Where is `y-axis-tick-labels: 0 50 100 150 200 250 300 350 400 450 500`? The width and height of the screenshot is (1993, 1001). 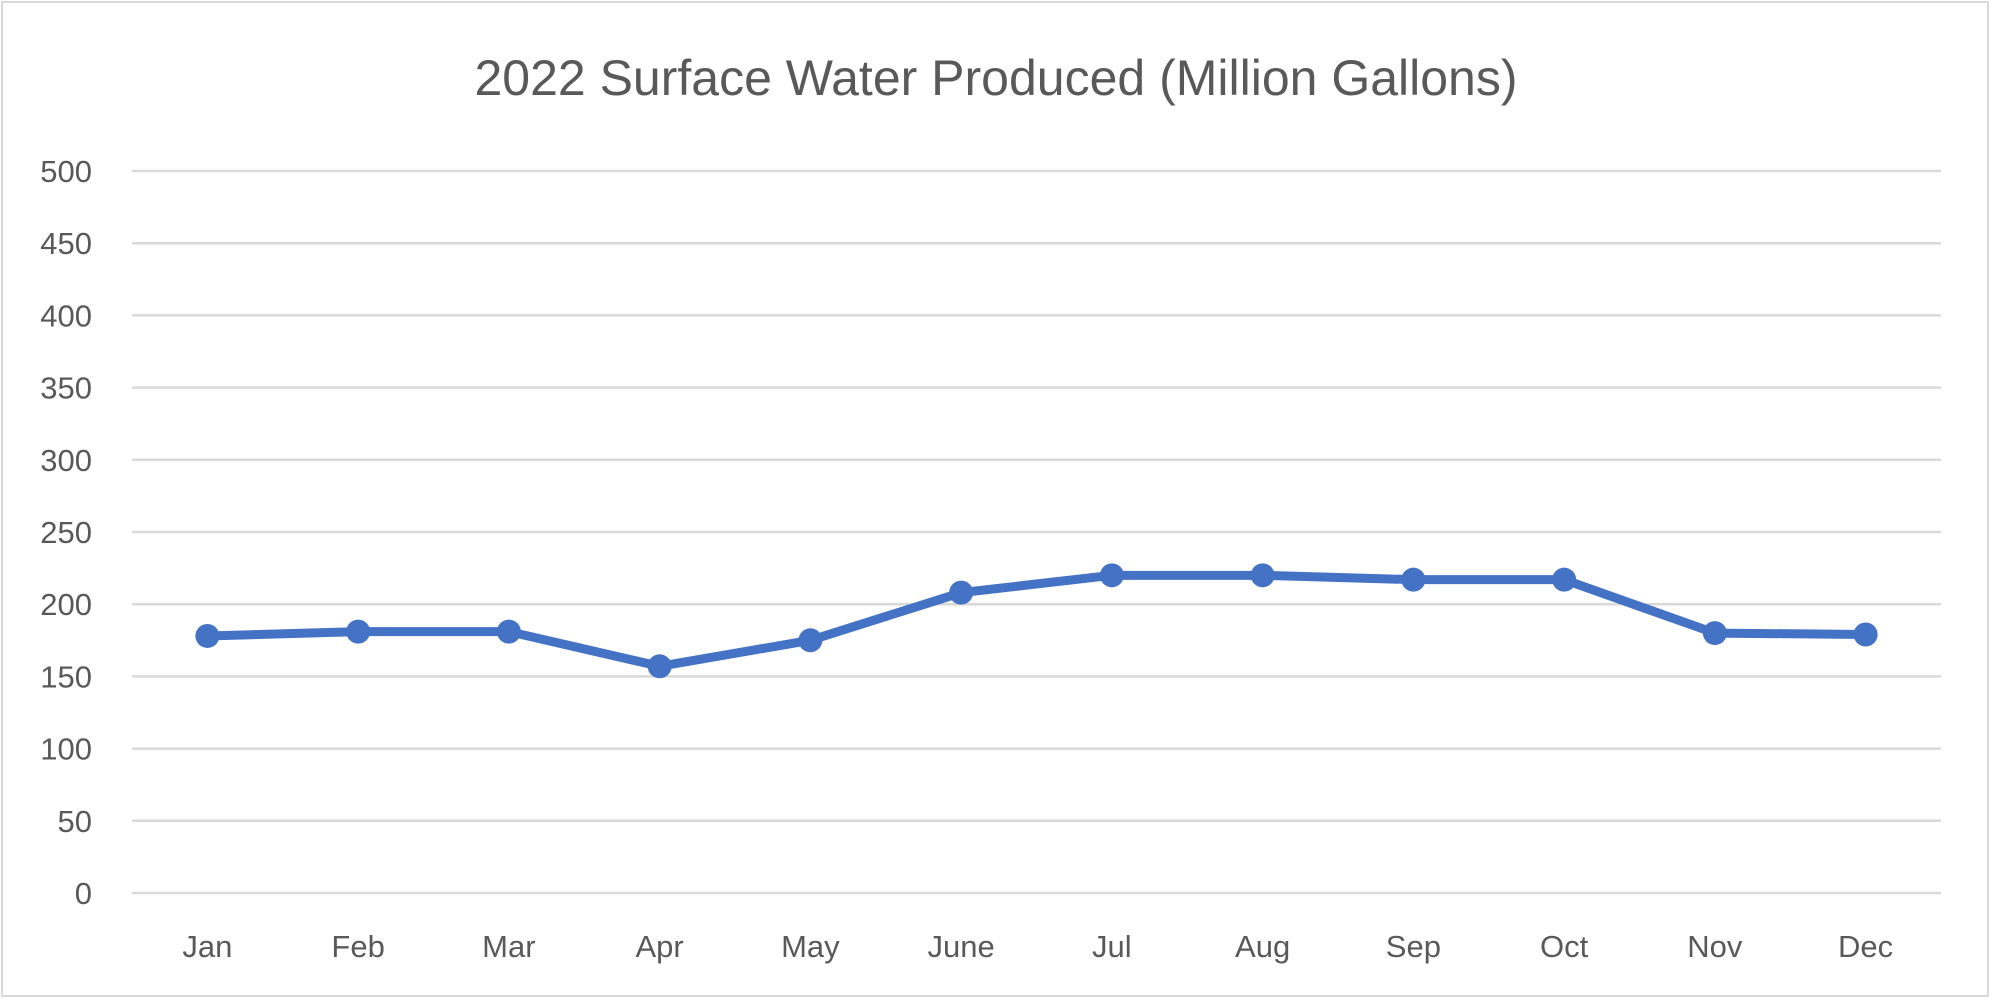 y-axis-tick-labels: 0 50 100 150 200 250 300 350 400 450 500 is located at coordinates (66, 532).